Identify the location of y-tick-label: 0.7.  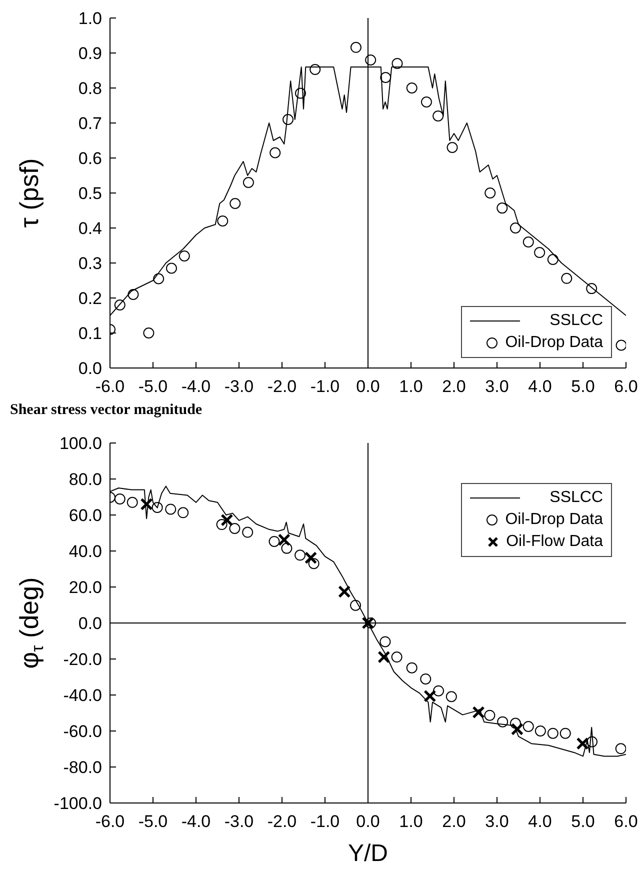
(90, 124).